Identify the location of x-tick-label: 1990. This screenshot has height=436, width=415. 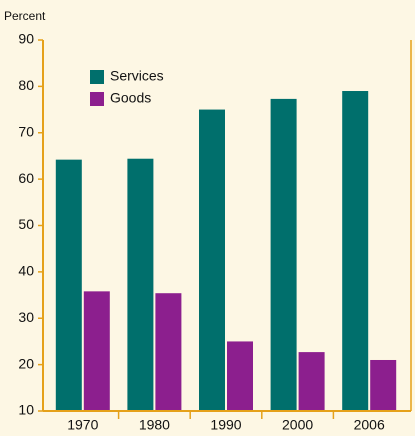
(225, 425).